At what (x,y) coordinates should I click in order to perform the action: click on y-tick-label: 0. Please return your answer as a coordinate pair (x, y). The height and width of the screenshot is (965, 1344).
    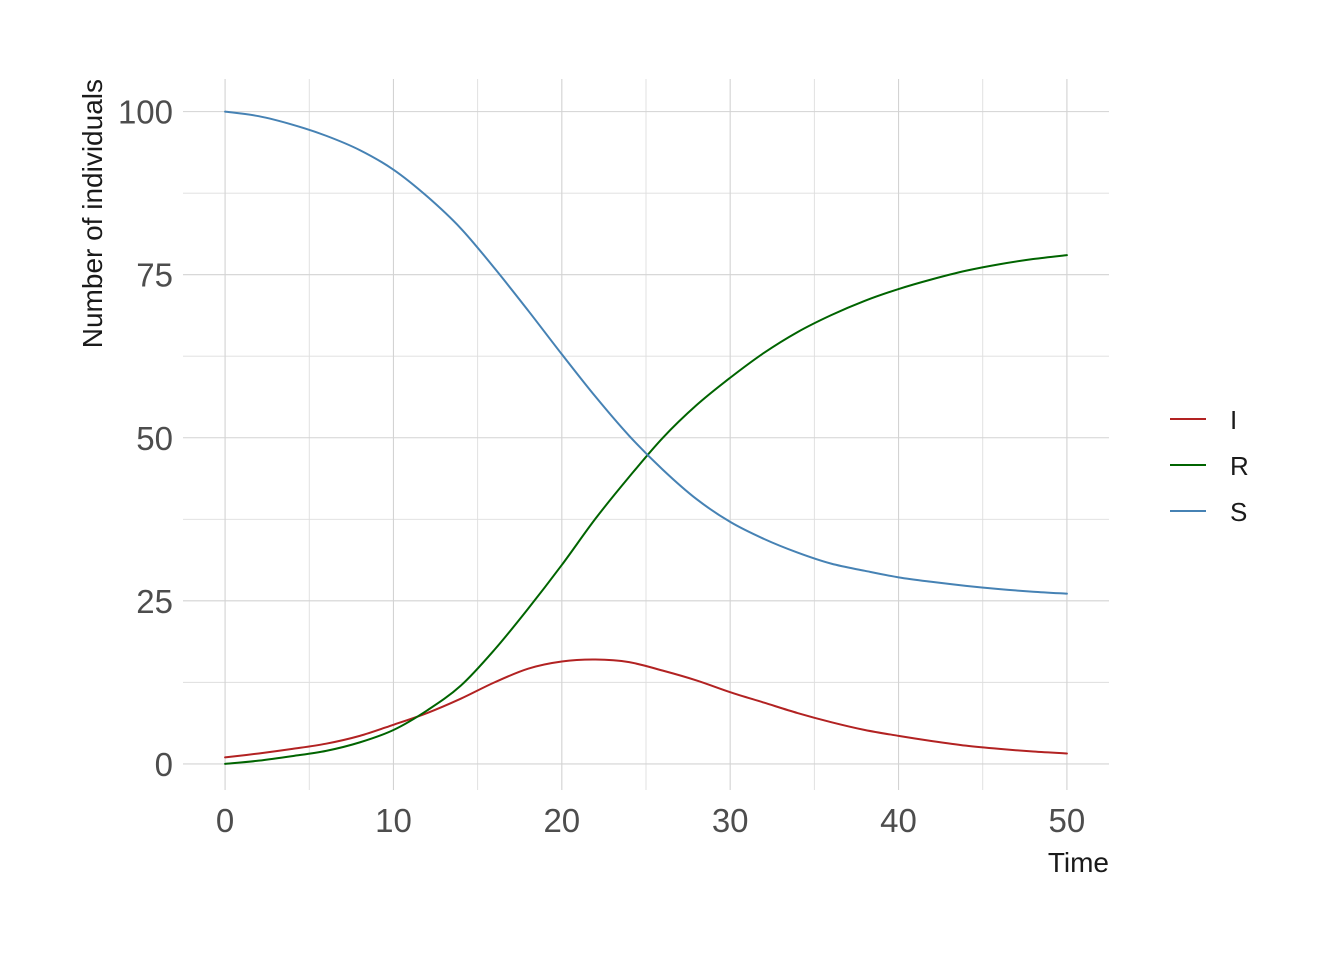
    Looking at the image, I should click on (164, 764).